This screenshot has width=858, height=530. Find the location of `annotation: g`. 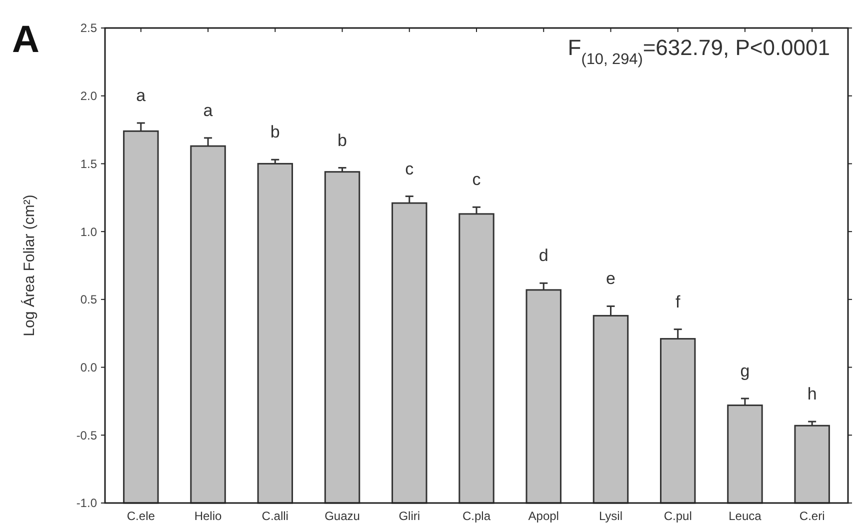

annotation: g is located at coordinates (745, 371).